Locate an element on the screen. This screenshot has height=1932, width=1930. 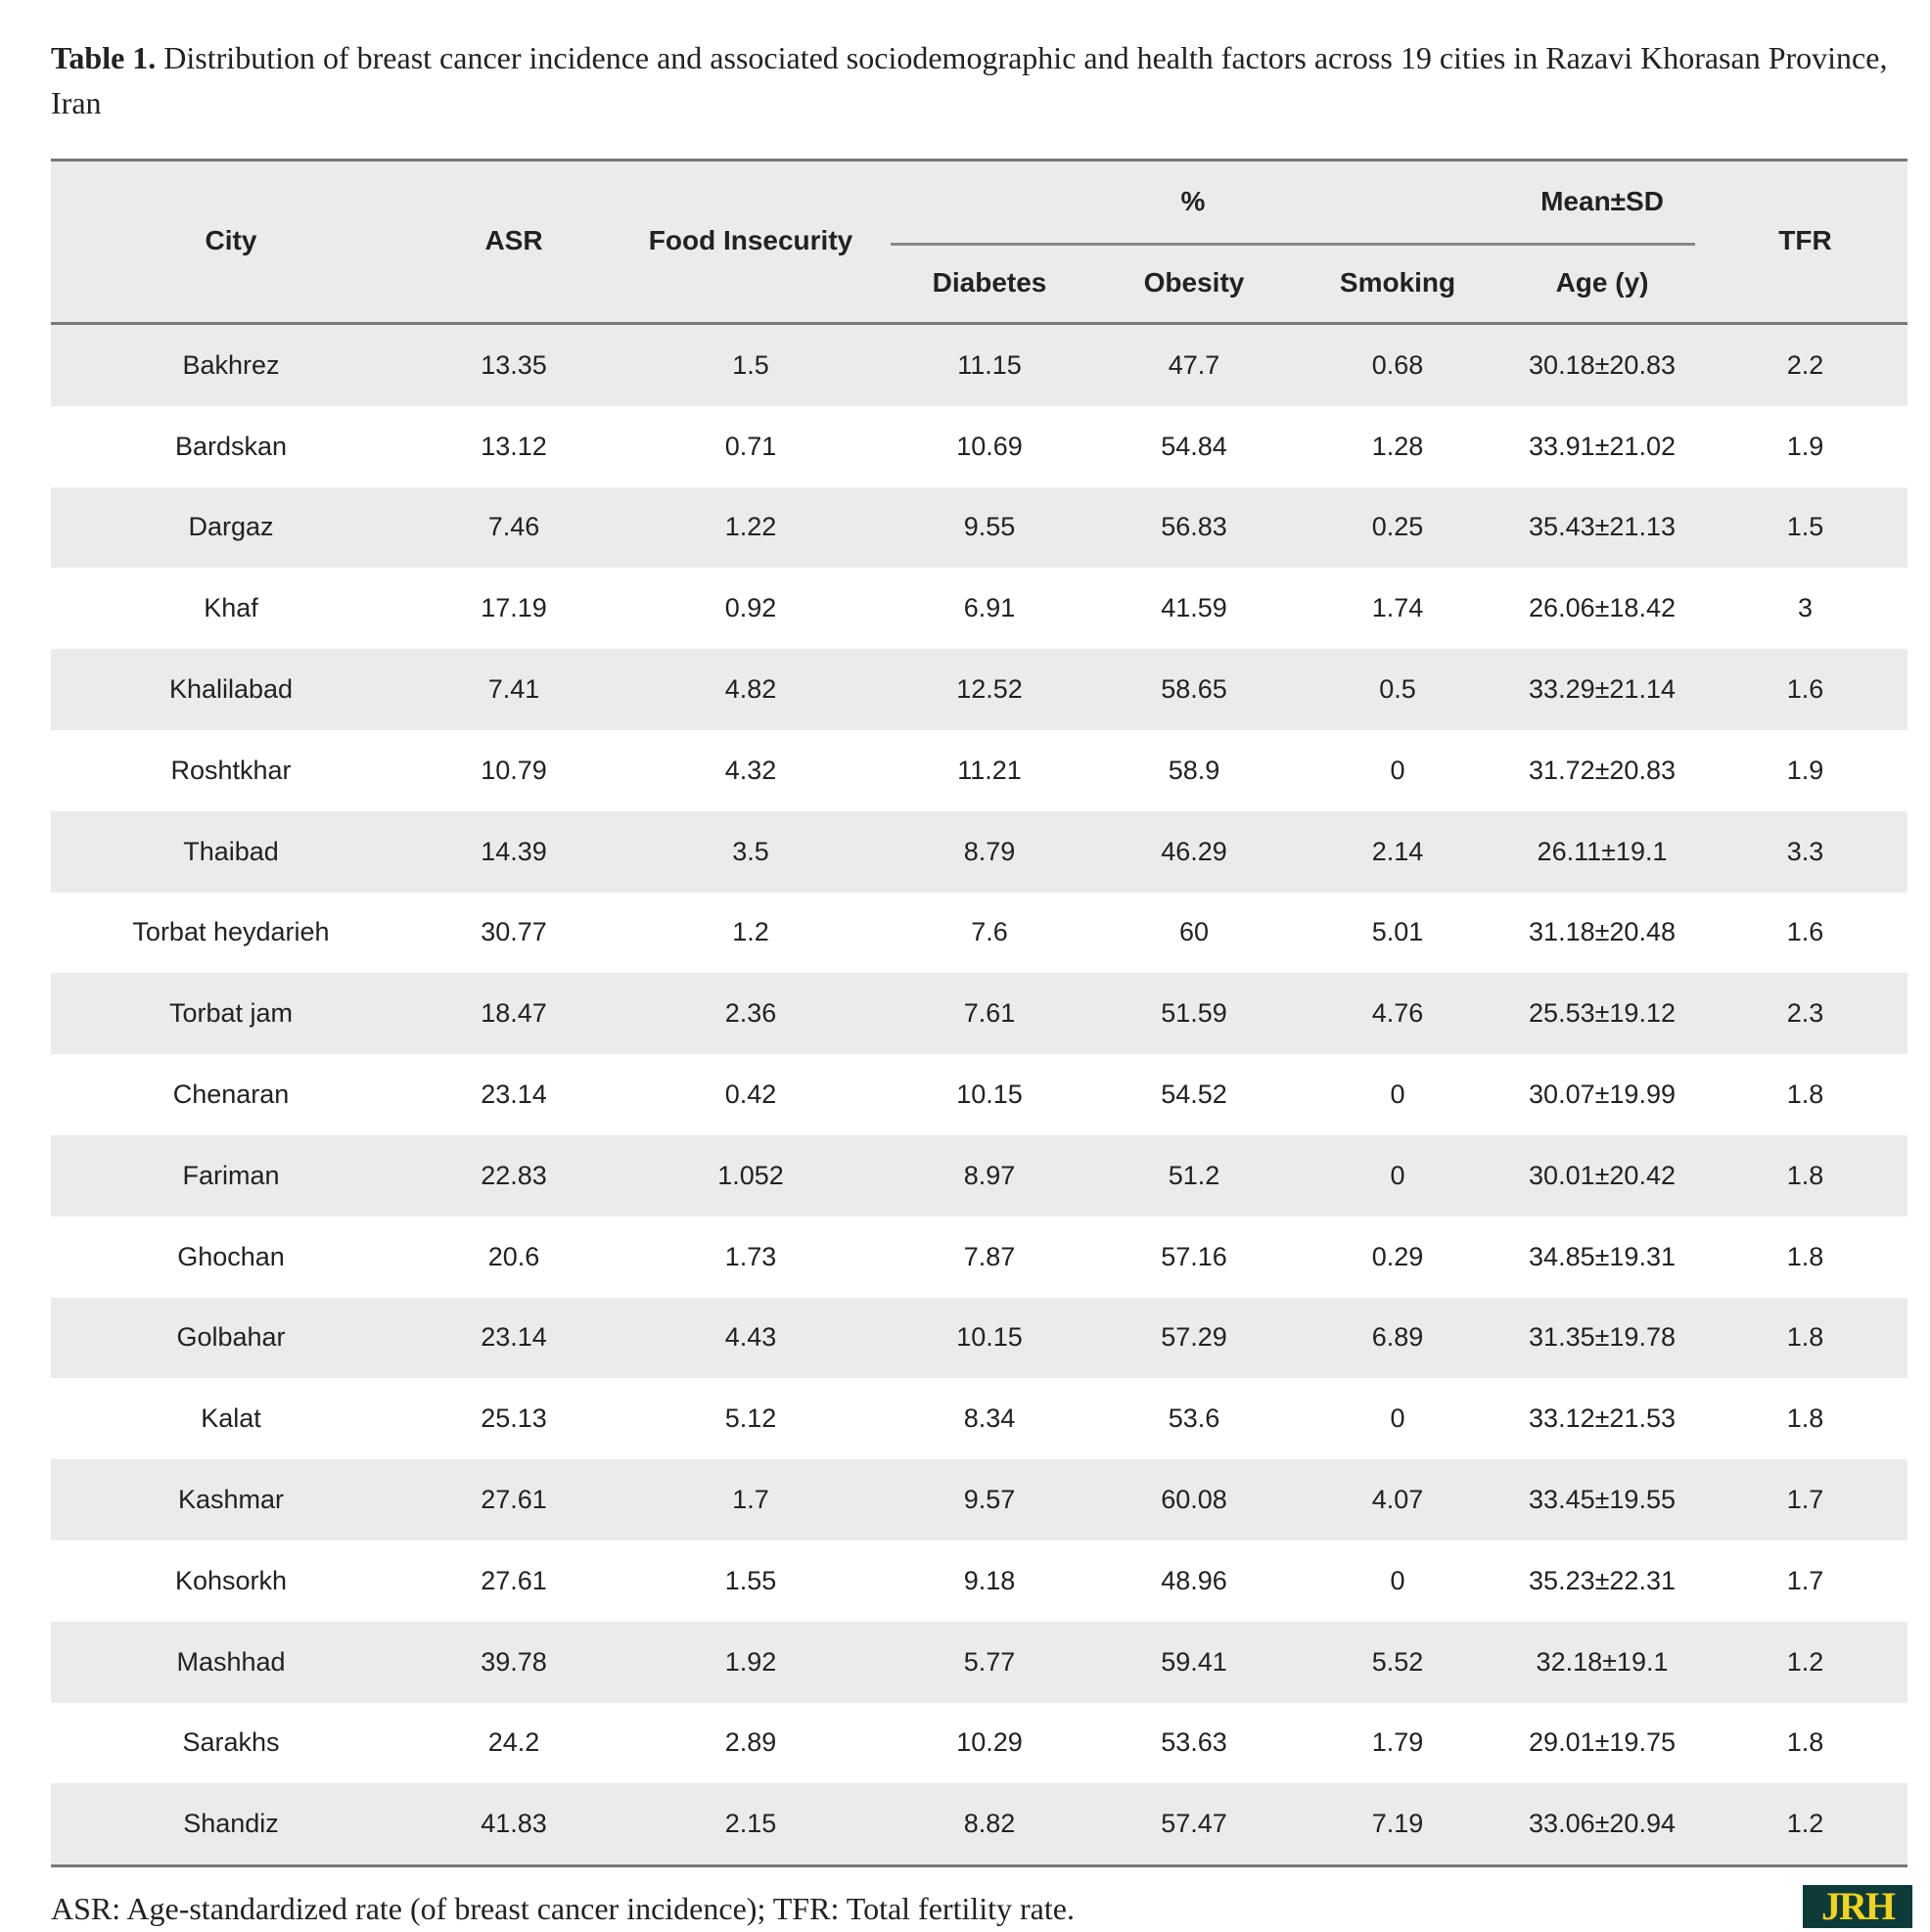
header-city: City is located at coordinates (231, 242).